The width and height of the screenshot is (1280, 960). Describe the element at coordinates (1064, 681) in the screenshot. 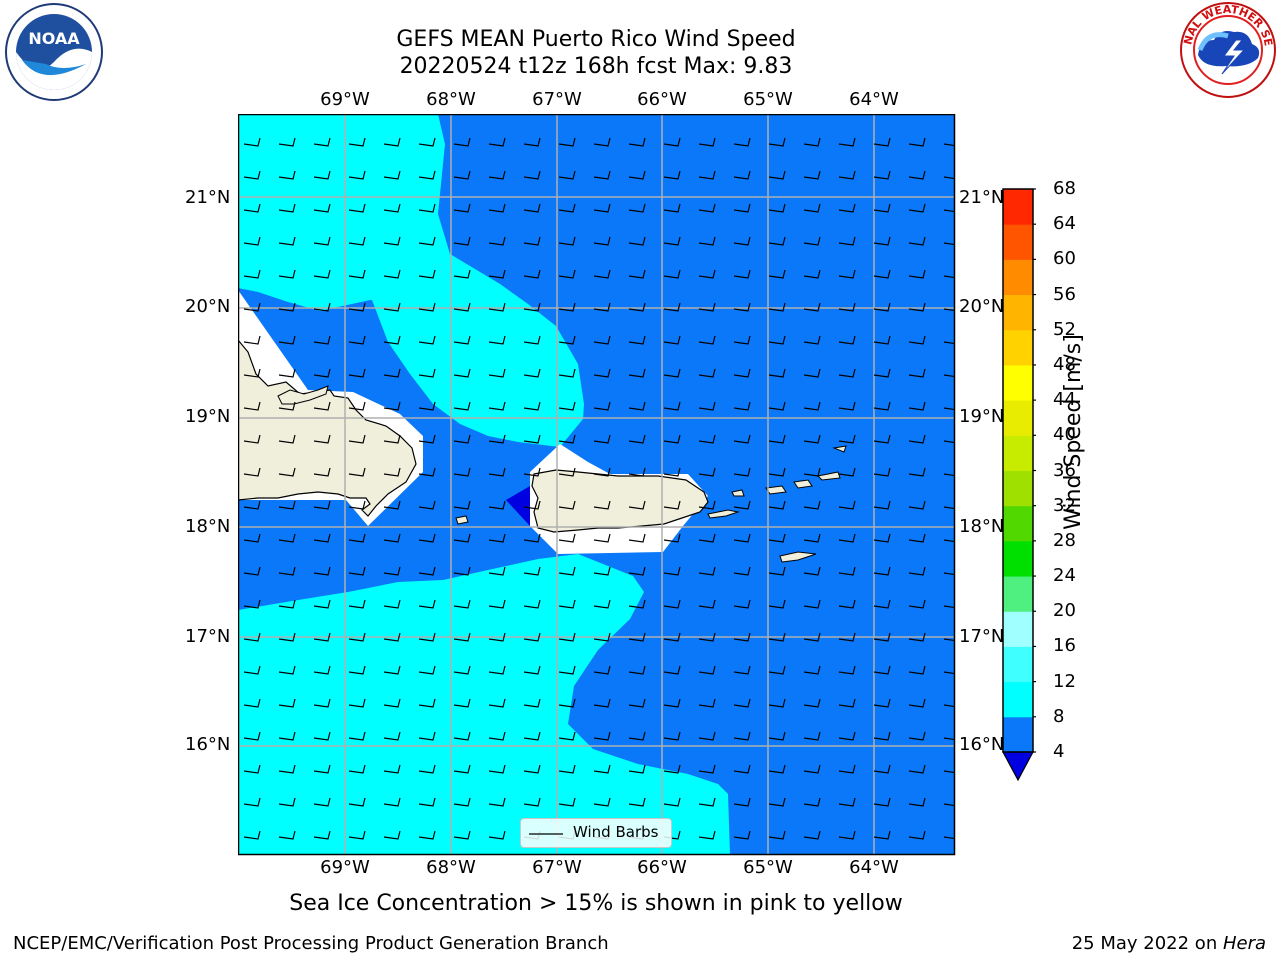

I see `colorbar-tick-label: 12` at that location.